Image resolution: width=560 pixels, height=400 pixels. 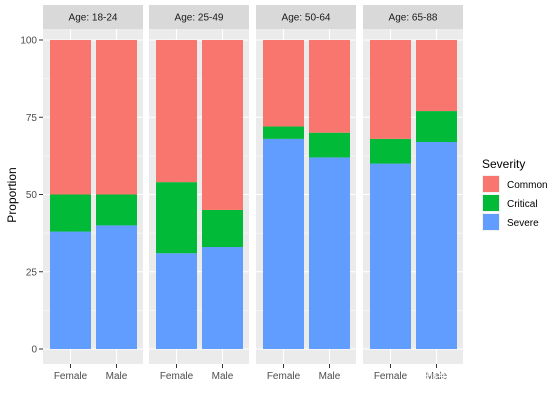 What do you see at coordinates (527, 185) in the screenshot?
I see `legend-label: Common` at bounding box center [527, 185].